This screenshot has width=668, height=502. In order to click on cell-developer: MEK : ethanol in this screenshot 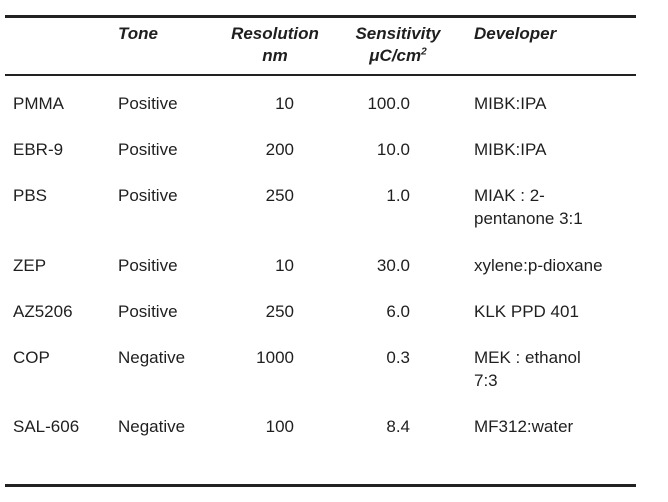, I will do `click(527, 357)`.